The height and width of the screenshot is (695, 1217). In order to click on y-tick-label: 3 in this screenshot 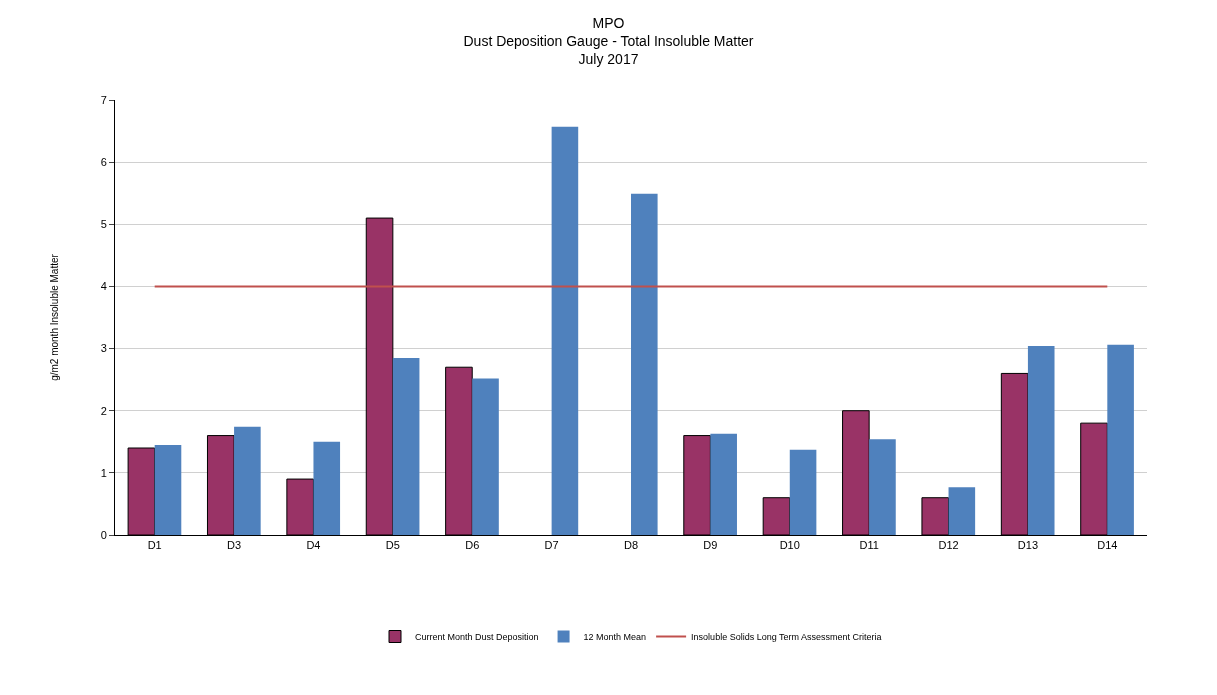, I will do `click(103, 348)`.